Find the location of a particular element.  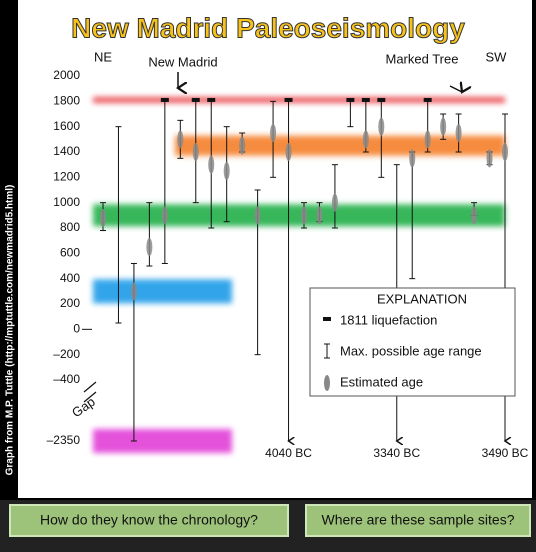

legend-item: Estimated age is located at coordinates (381, 381).